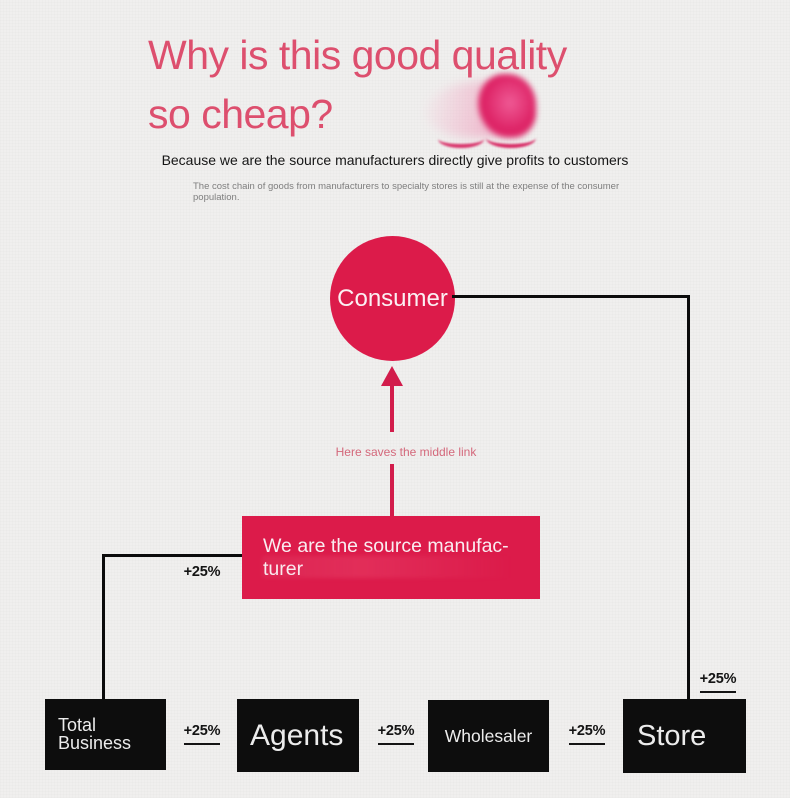 The height and width of the screenshot is (798, 790). Describe the element at coordinates (392, 408) in the screenshot. I see `arrow-shaft-line` at that location.